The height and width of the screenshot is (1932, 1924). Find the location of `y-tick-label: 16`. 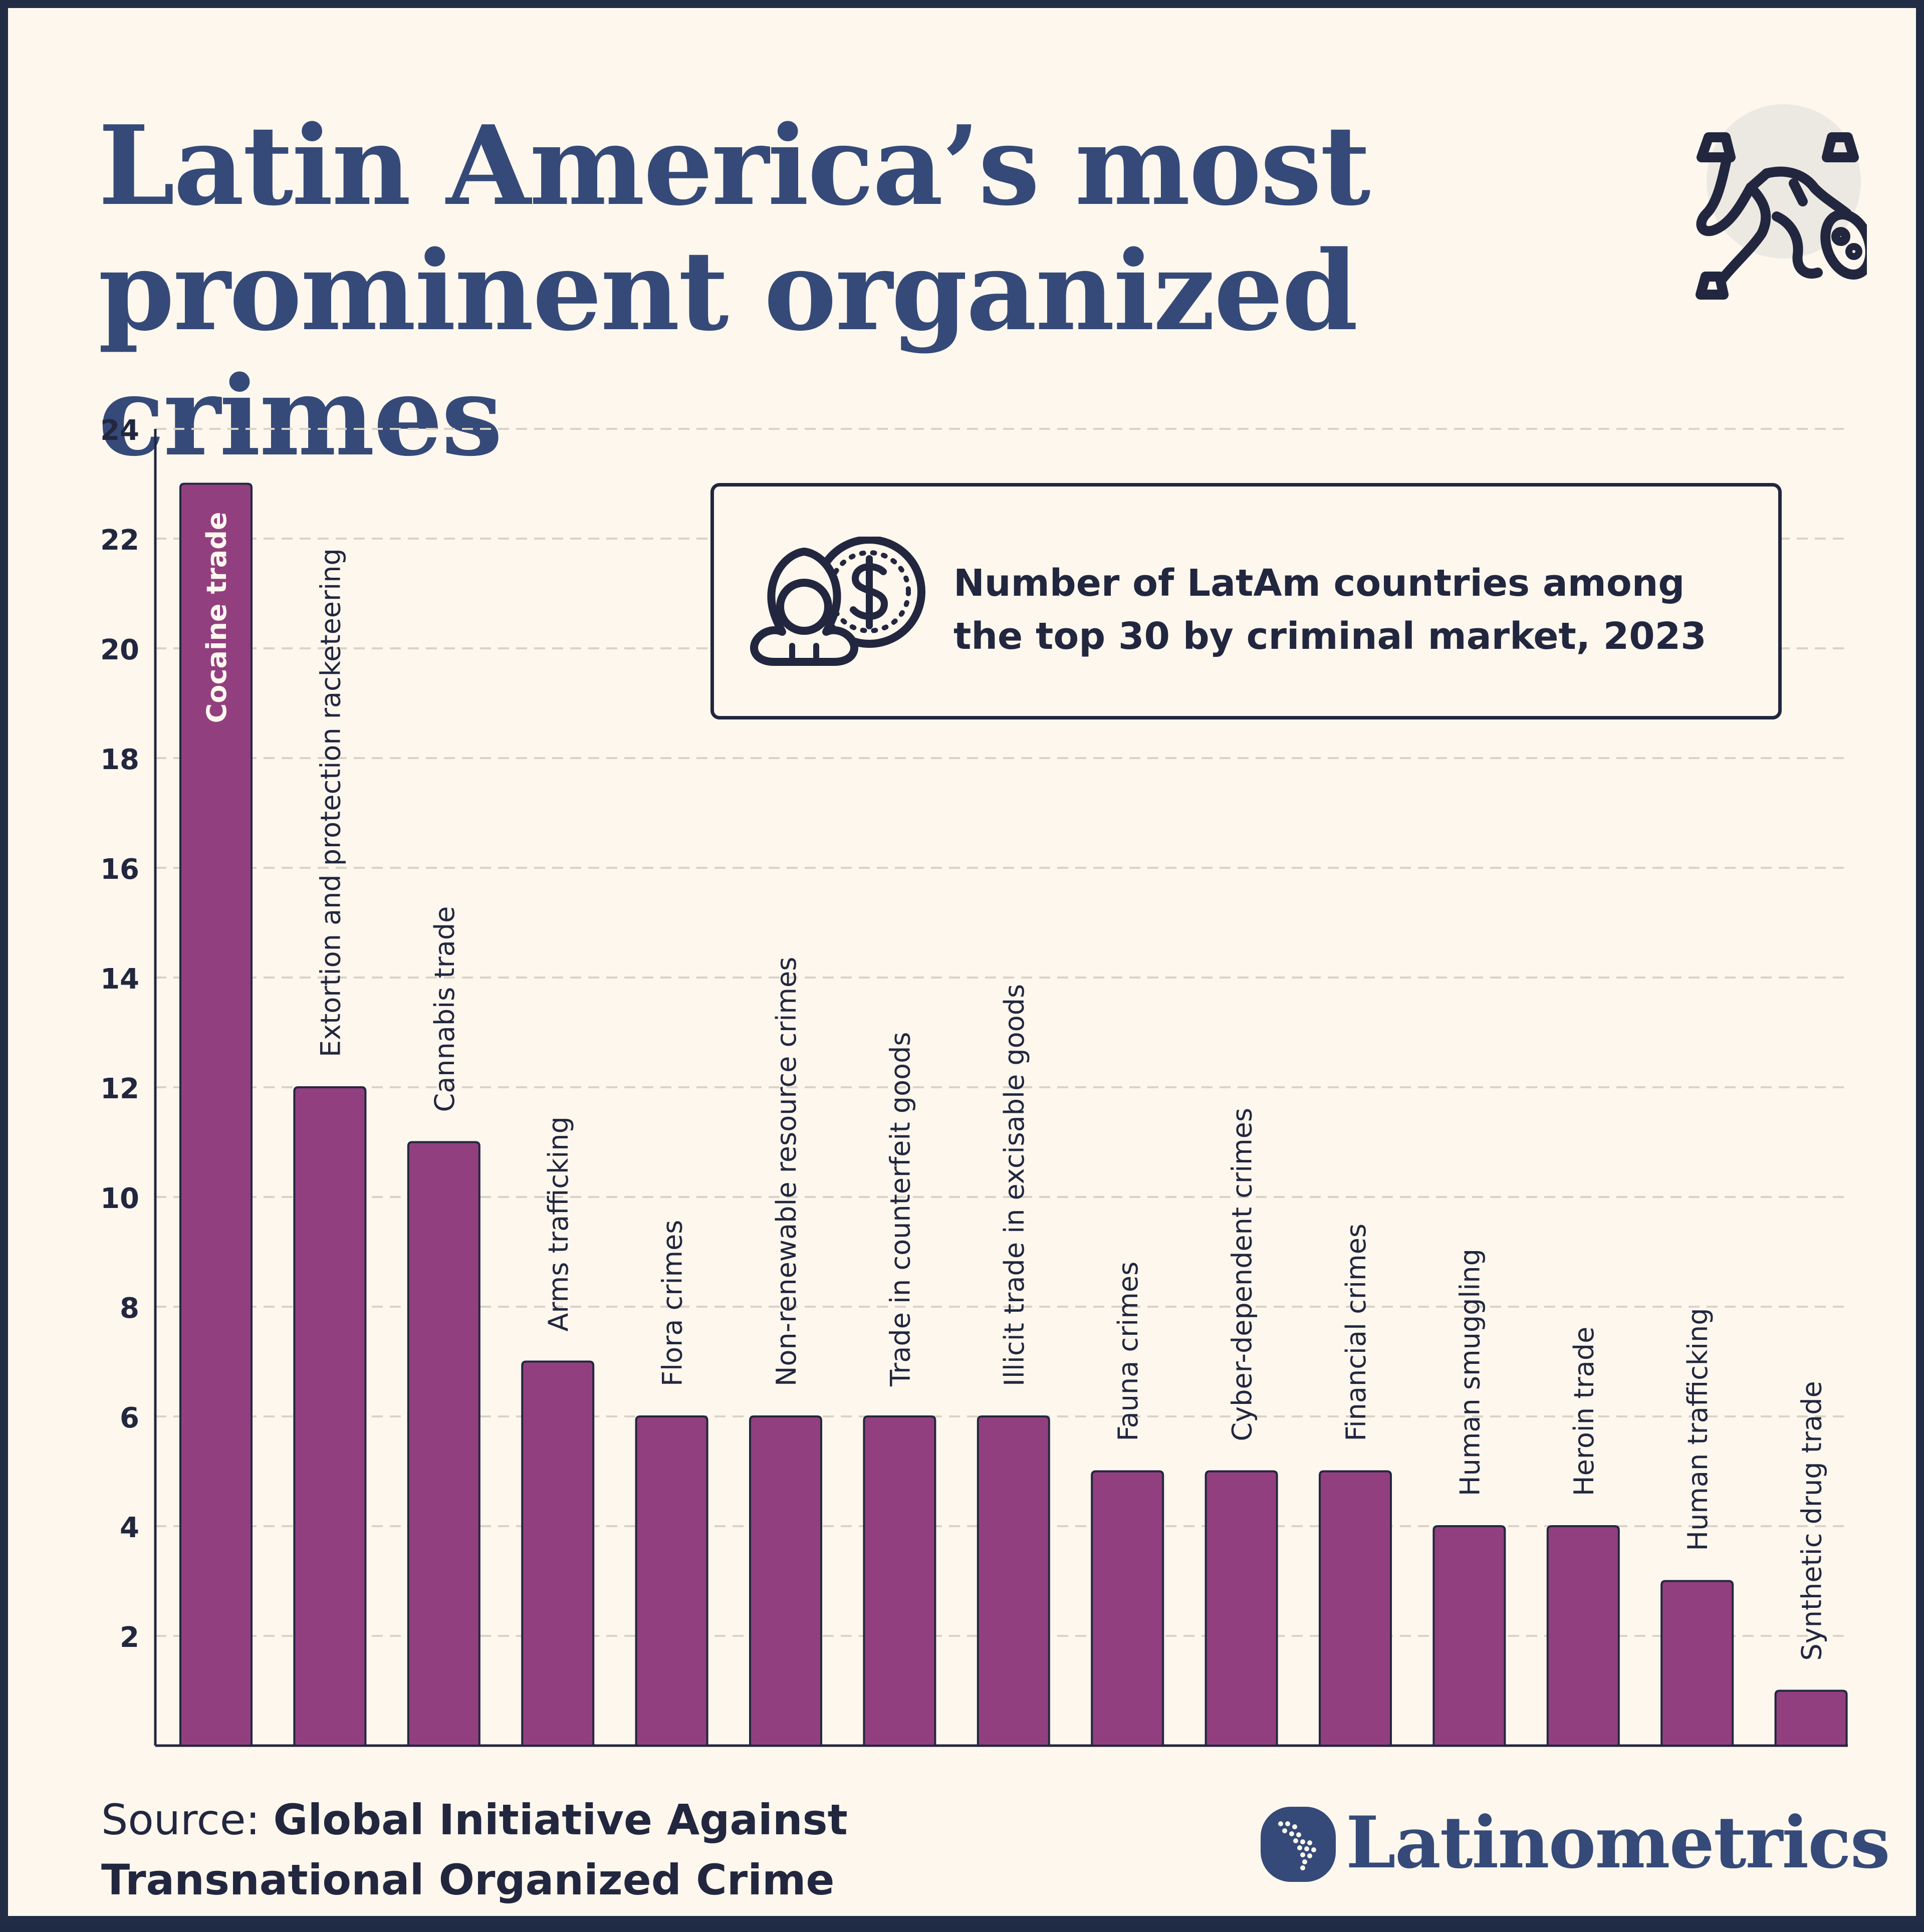

y-tick-label: 16 is located at coordinates (120, 869).